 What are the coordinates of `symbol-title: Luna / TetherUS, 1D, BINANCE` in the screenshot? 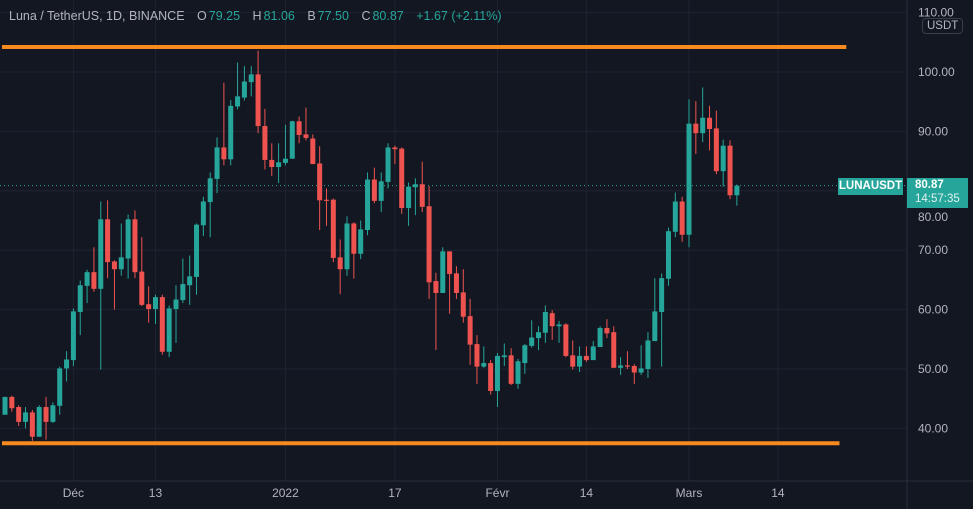 It's located at (97, 16).